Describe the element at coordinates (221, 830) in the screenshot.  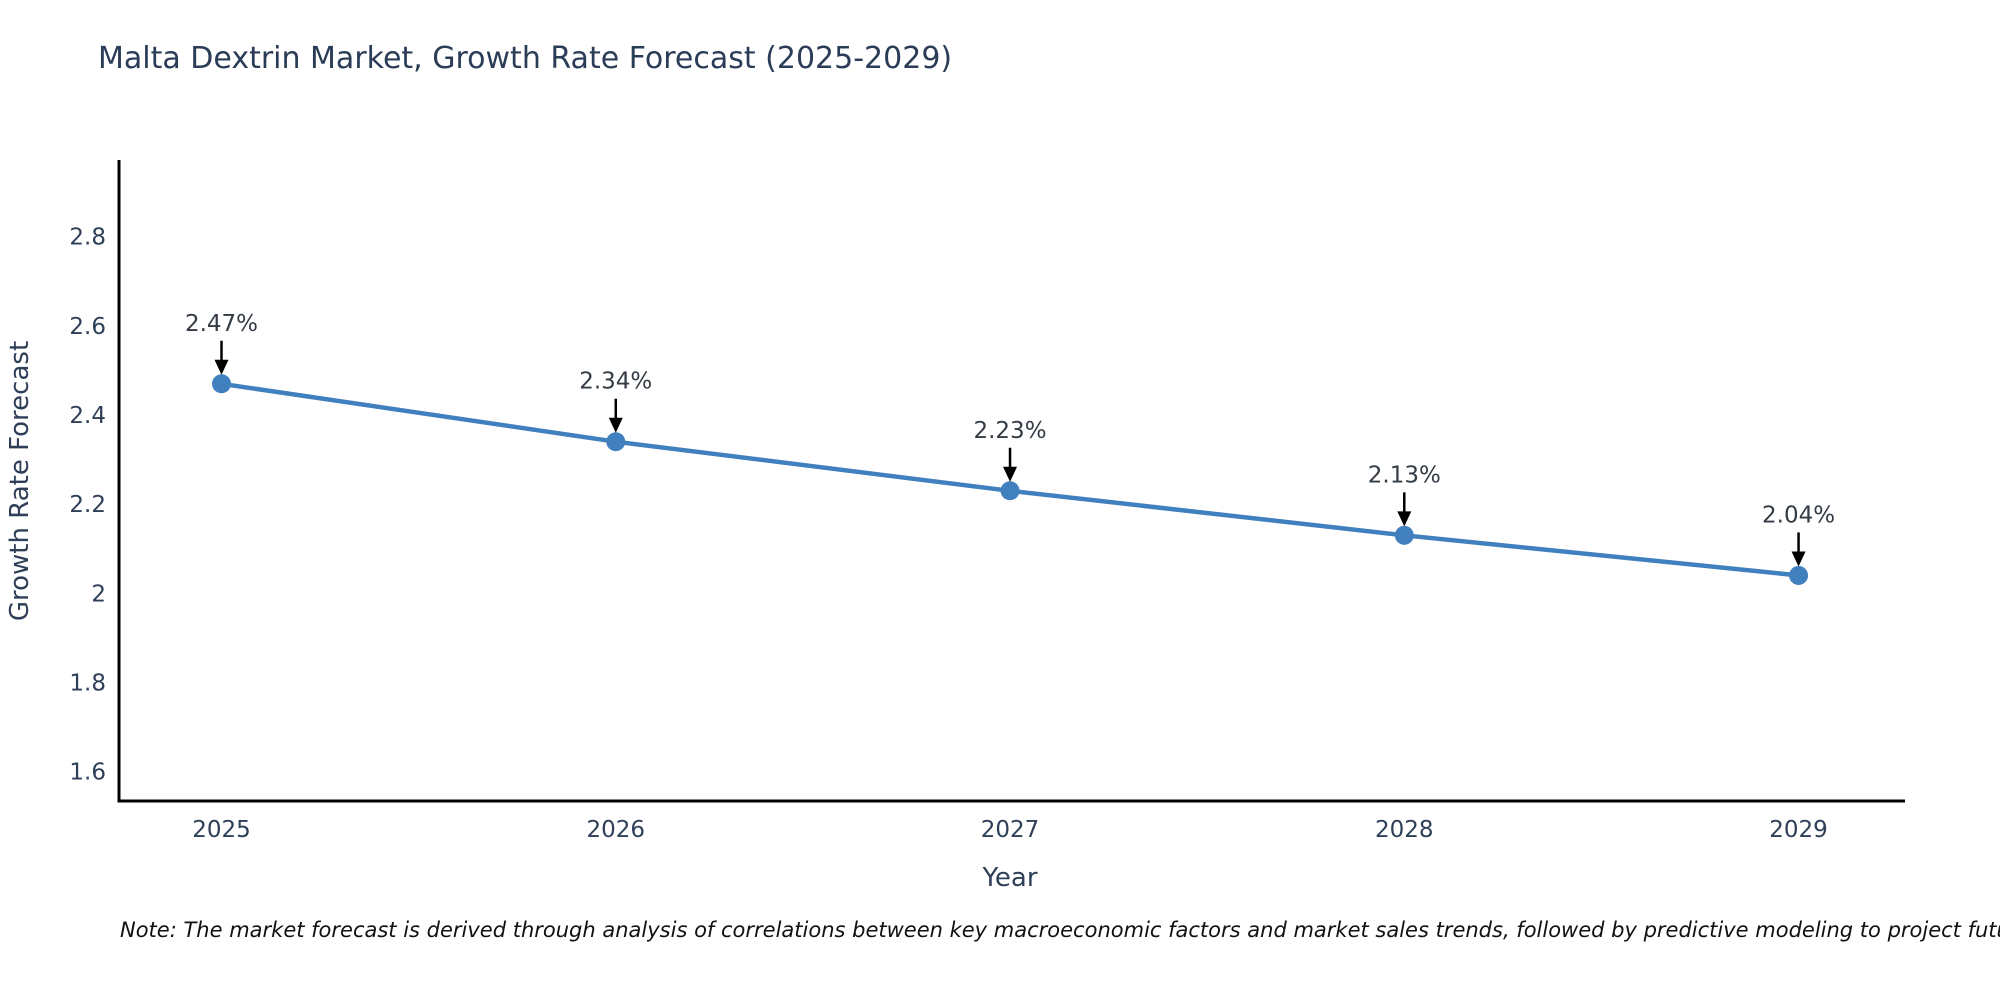
I see `x-tick-label: 2025` at that location.